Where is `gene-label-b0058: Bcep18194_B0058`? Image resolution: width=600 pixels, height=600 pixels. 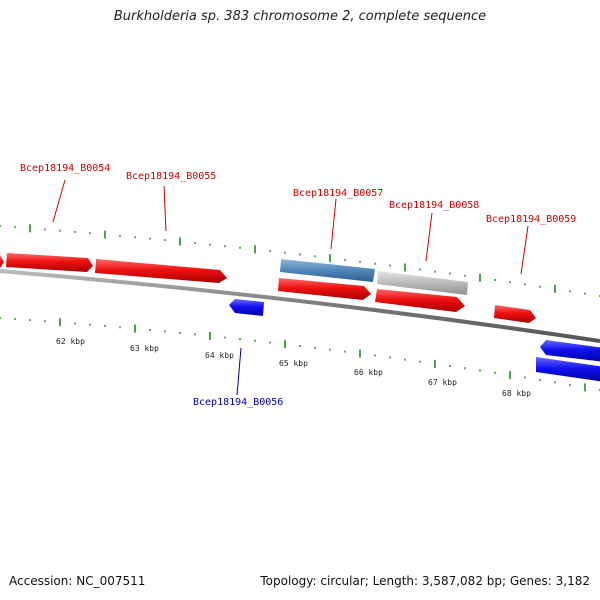 gene-label-b0058: Bcep18194_B0058 is located at coordinates (434, 205).